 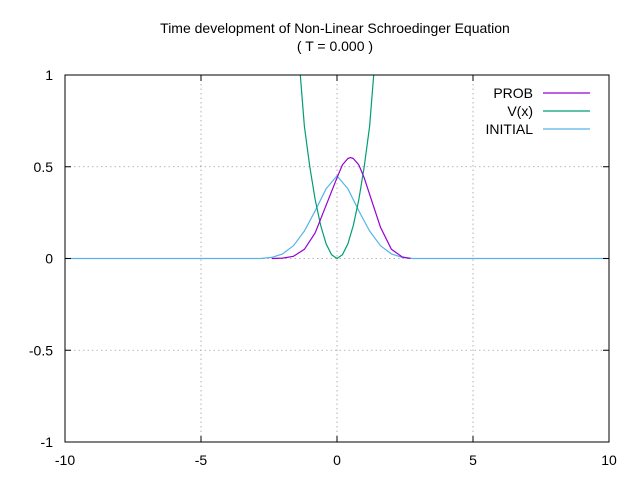 What do you see at coordinates (609, 460) in the screenshot?
I see `x-tick-label: 10` at bounding box center [609, 460].